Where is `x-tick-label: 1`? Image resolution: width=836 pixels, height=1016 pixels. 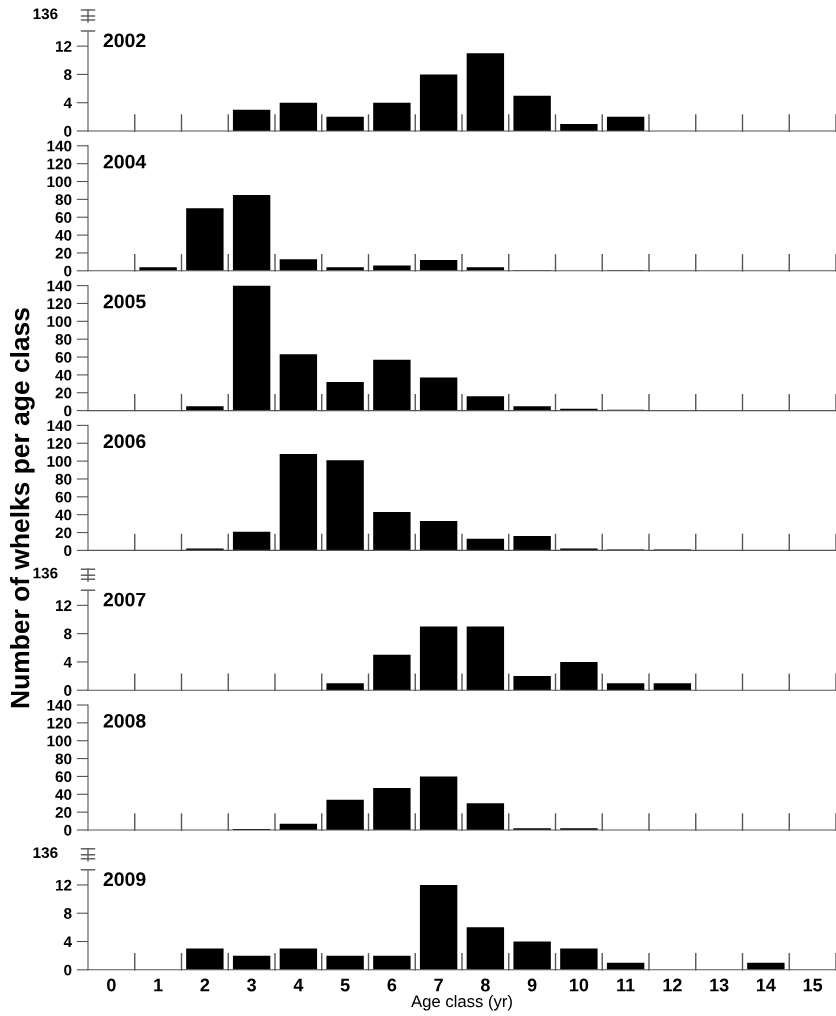
x-tick-label: 1 is located at coordinates (158, 985).